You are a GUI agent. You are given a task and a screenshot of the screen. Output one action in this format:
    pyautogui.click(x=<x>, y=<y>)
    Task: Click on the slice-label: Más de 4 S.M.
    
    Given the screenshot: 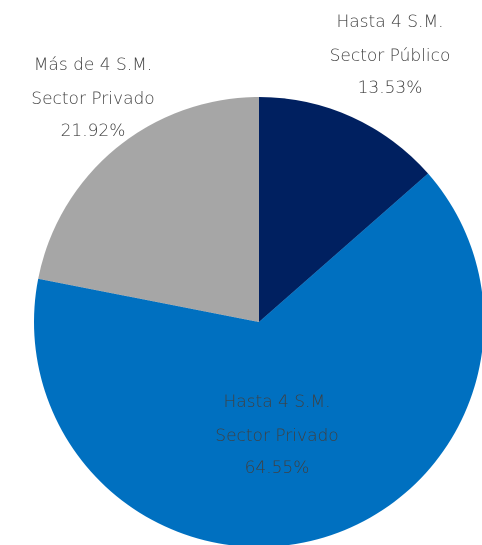 What is the action you would take?
    pyautogui.click(x=93, y=65)
    